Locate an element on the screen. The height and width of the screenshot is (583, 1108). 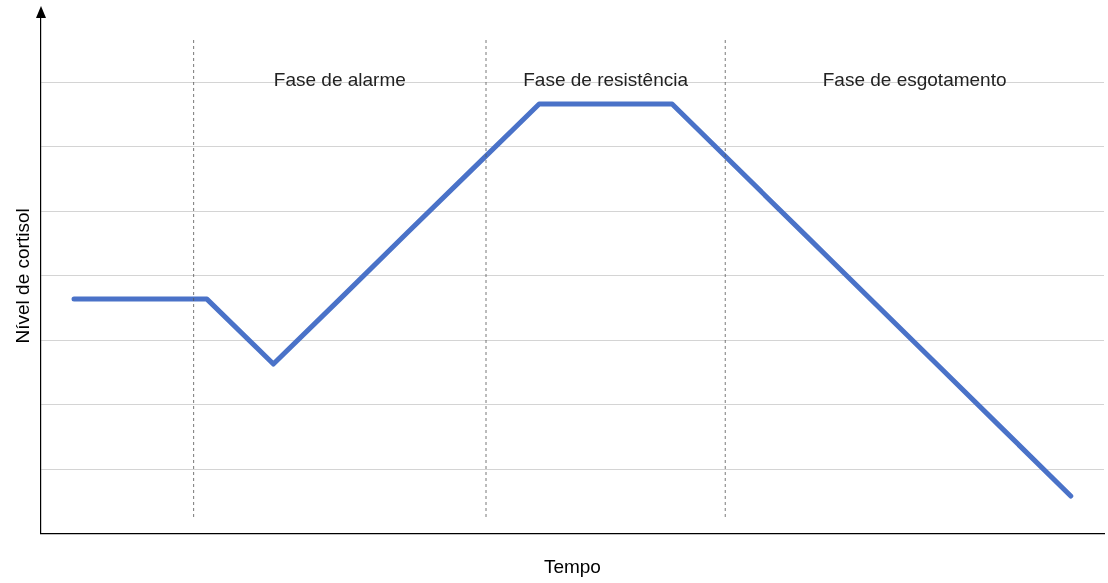
x-axis-title: Tempo is located at coordinates (572, 566).